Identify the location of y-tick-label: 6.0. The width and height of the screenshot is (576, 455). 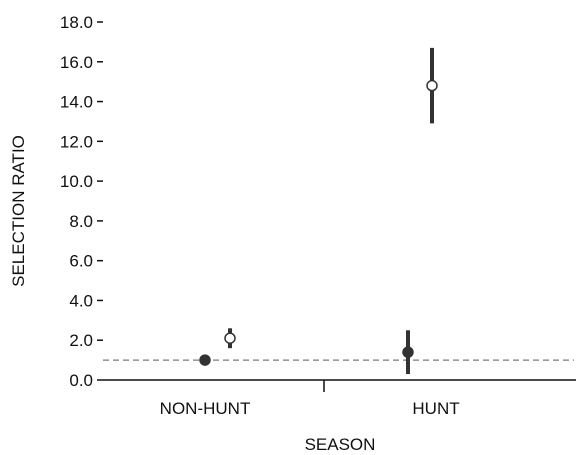
(81, 261).